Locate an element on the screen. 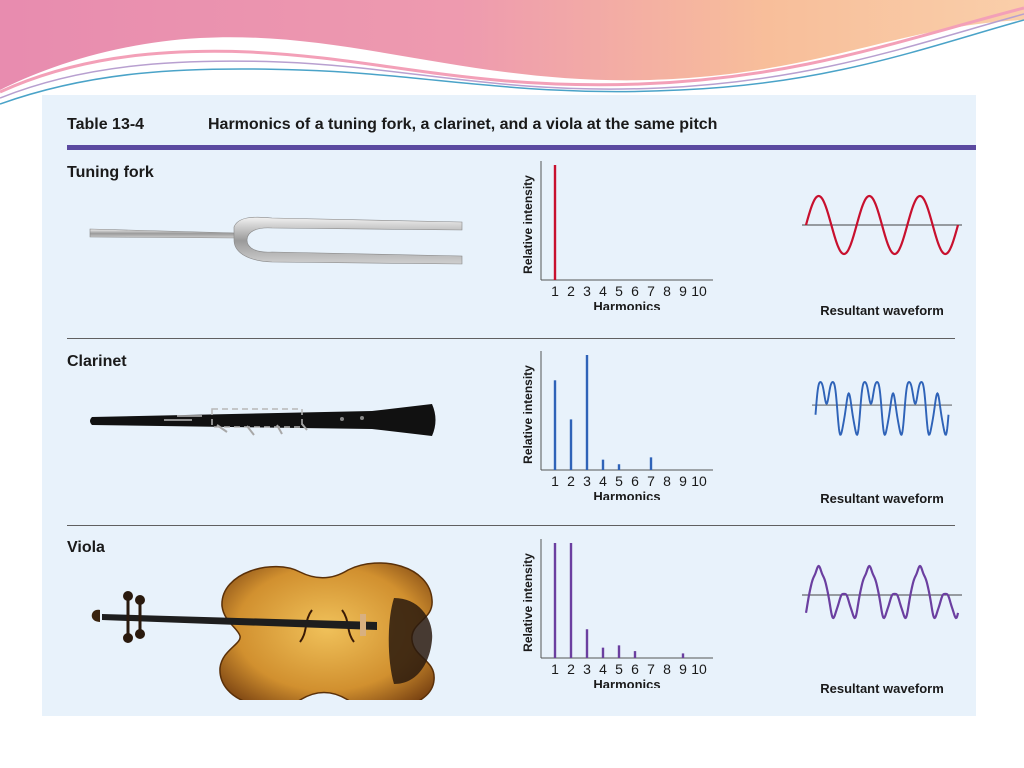  clarinet-waveform-caption: Resultant waveform is located at coordinates (882, 498).